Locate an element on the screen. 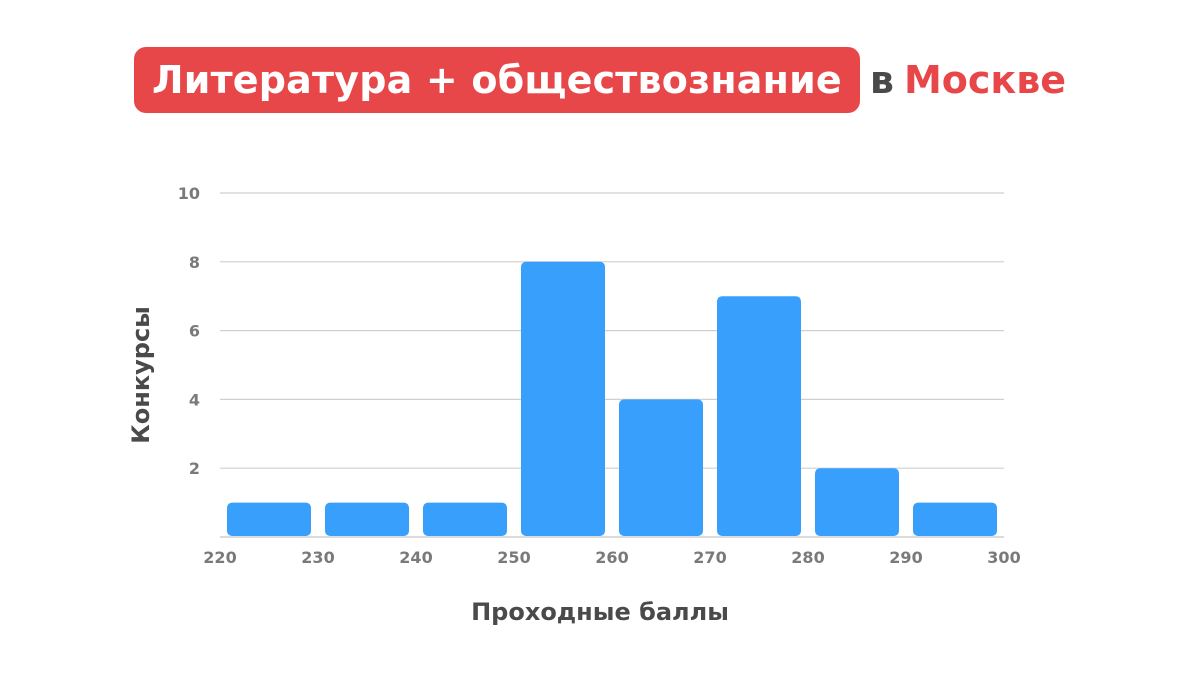  y-axis-label: Конкурсы is located at coordinates (141, 375).